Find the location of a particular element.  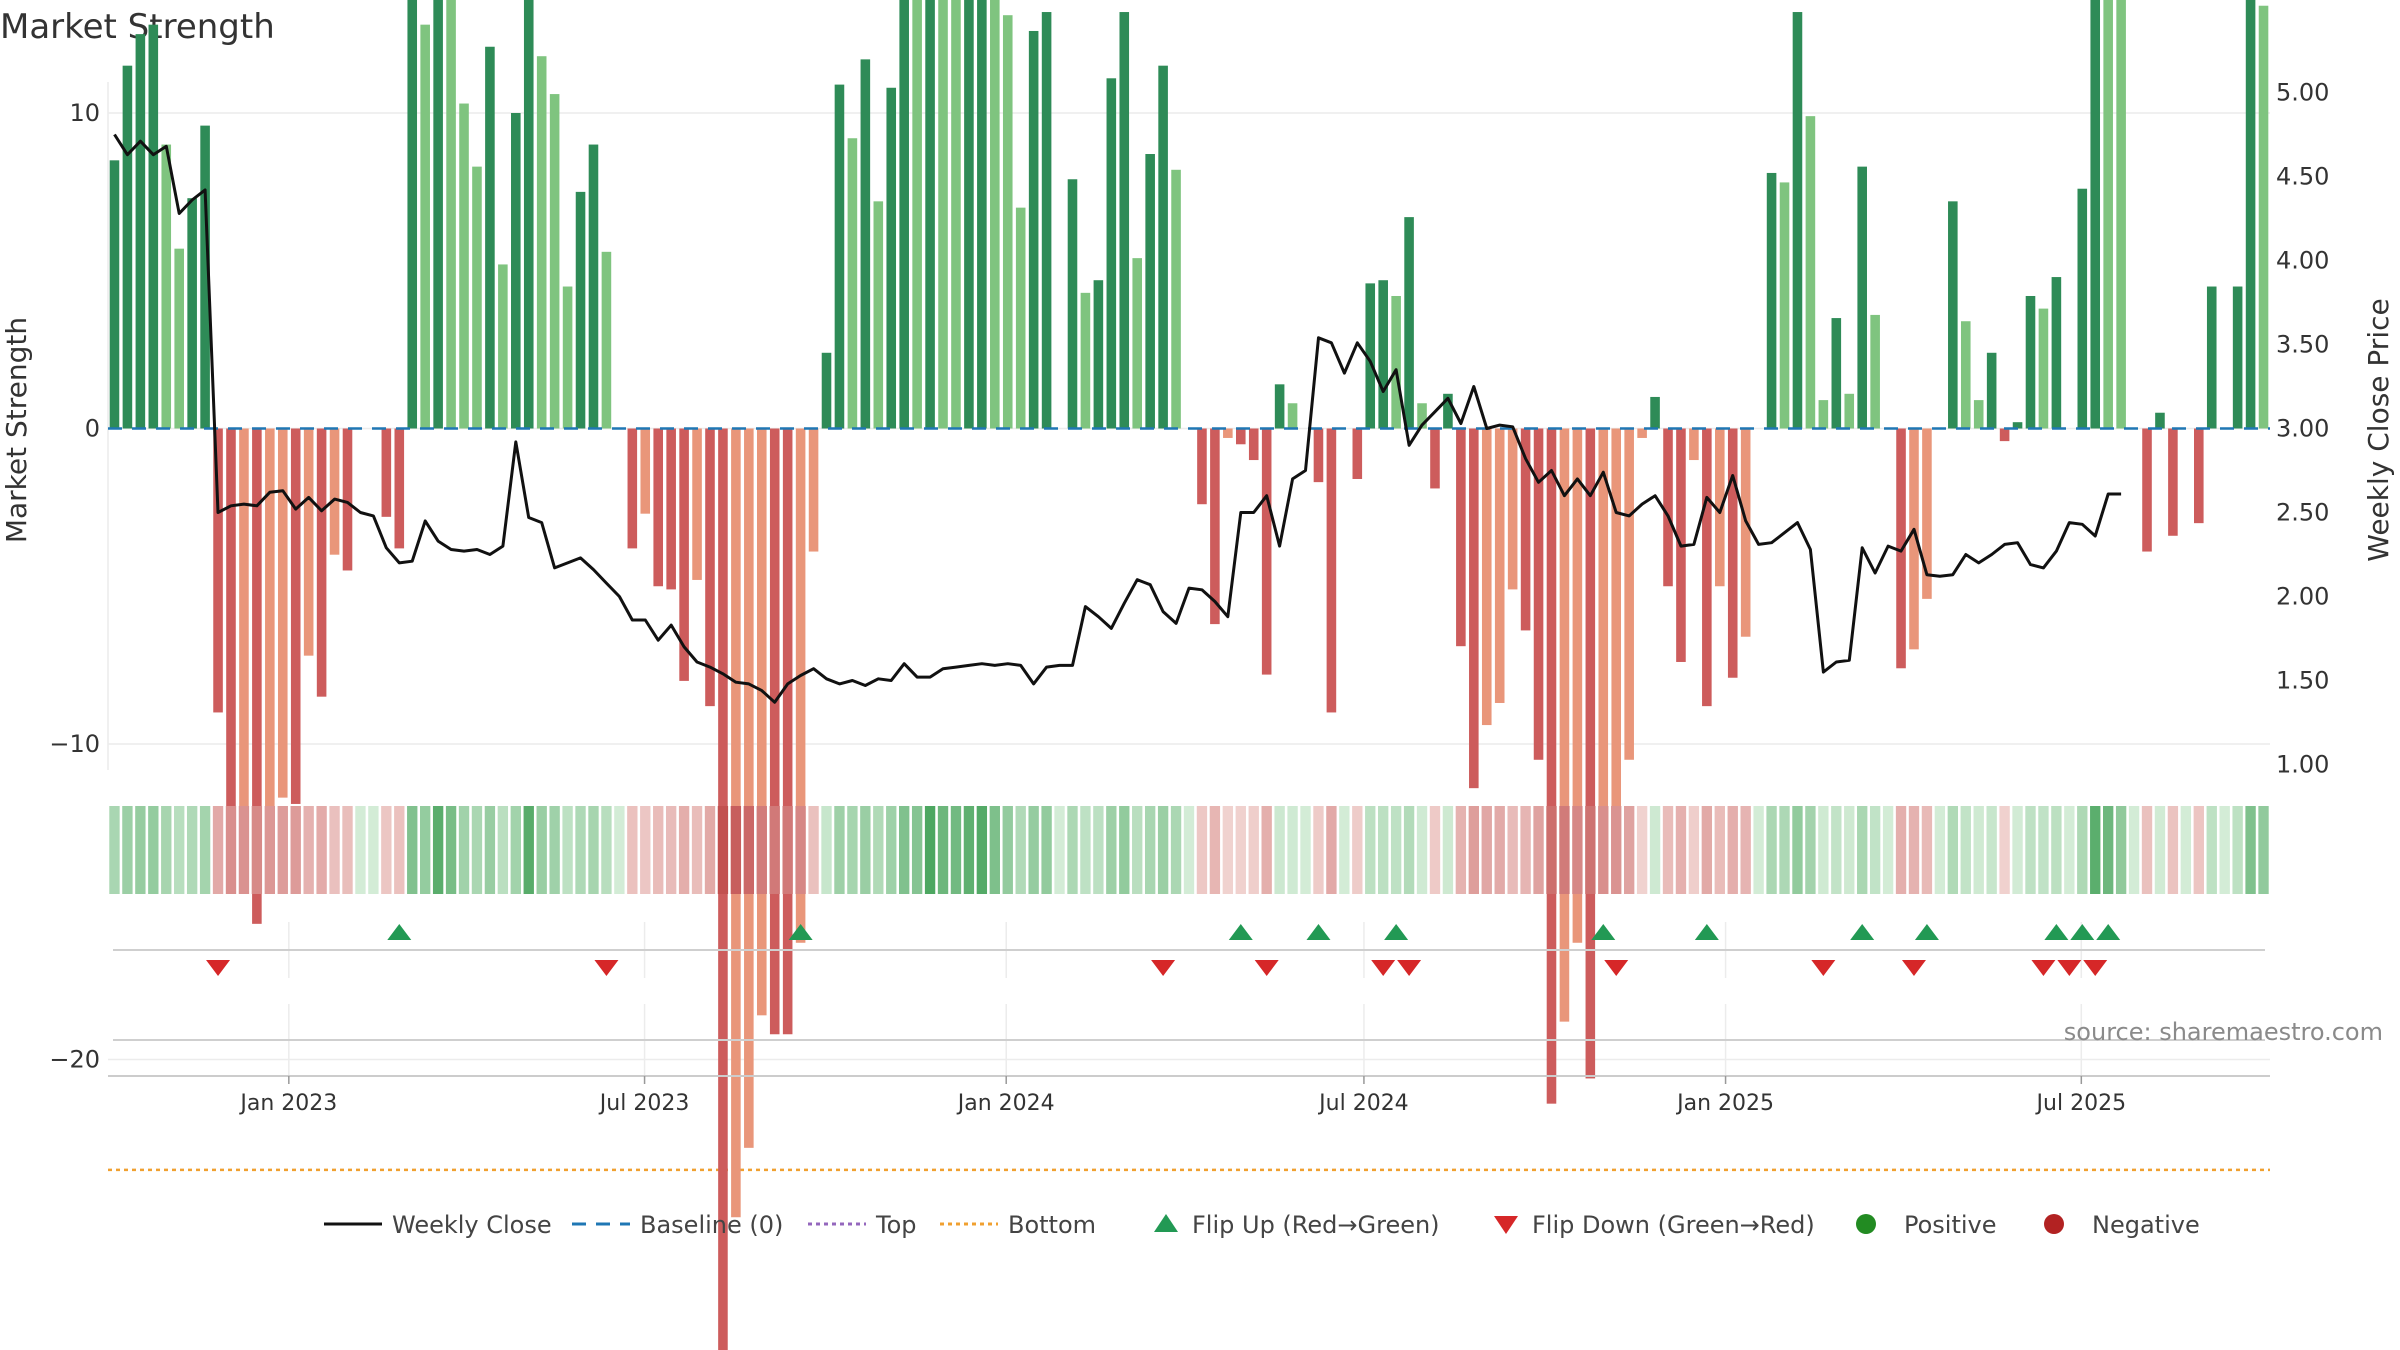

legend-label-negative: Negative is located at coordinates (2146, 1225).